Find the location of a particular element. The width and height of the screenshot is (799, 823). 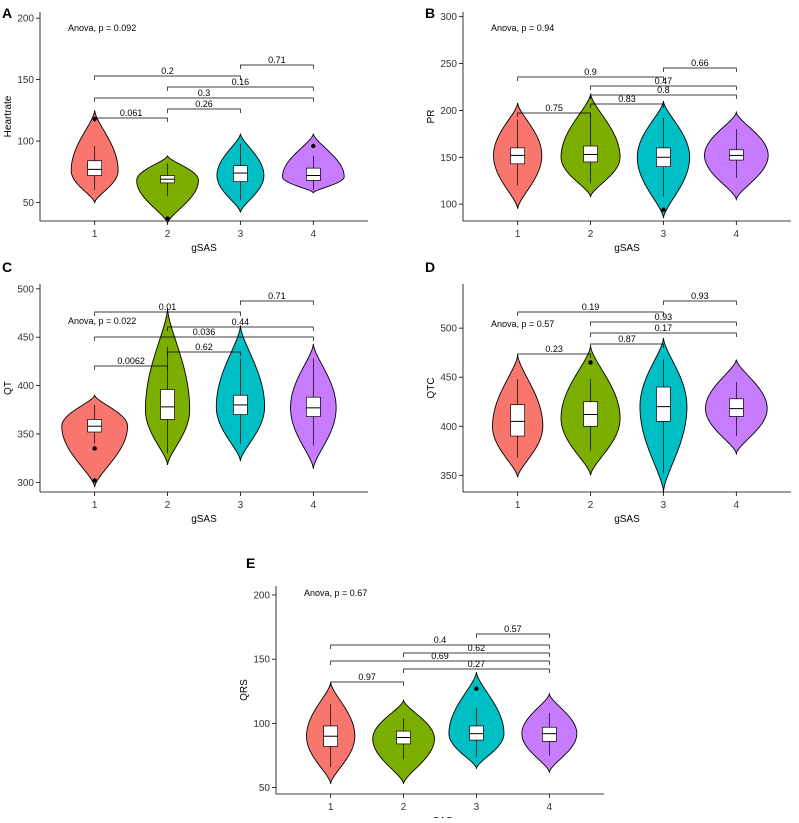

comparison-bracket: 0.66 is located at coordinates (700, 65).